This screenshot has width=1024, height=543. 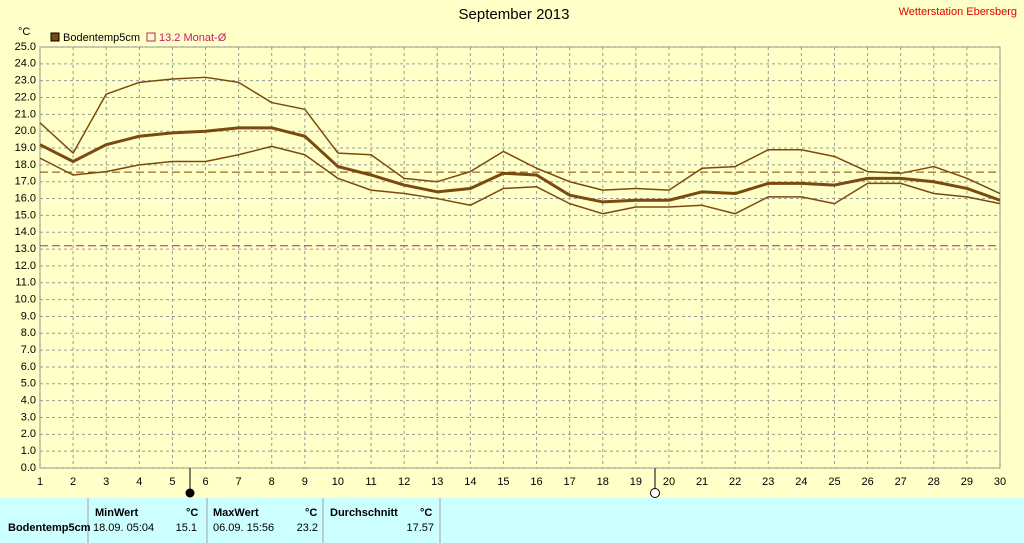 I want to click on y-tick-label: 13.0, so click(x=25, y=249).